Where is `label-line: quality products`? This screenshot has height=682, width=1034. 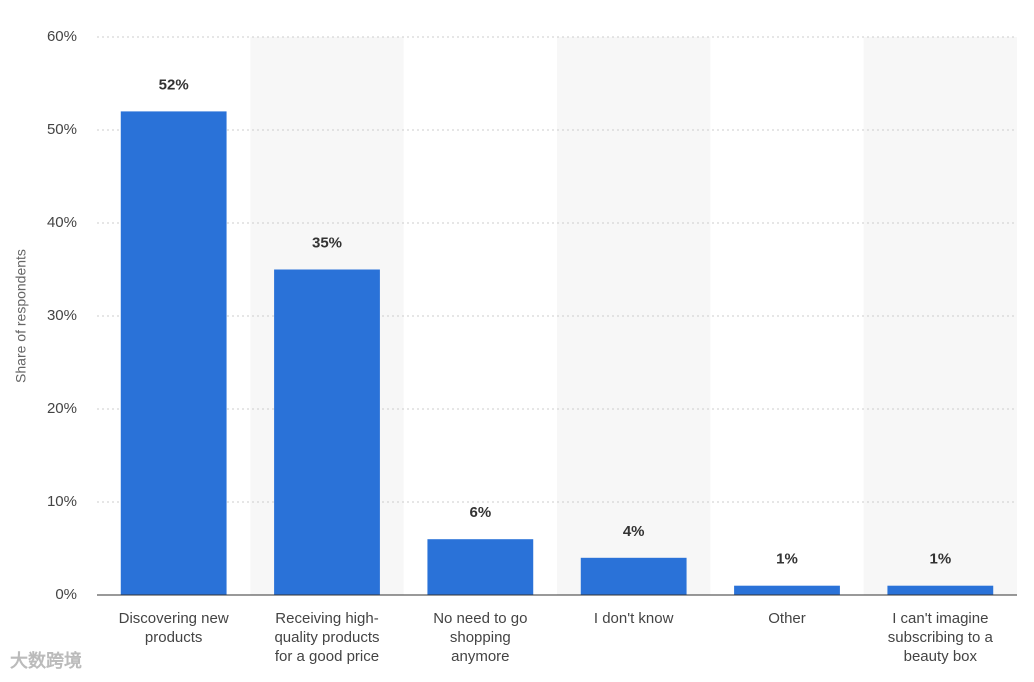
label-line: quality products is located at coordinates (326, 637).